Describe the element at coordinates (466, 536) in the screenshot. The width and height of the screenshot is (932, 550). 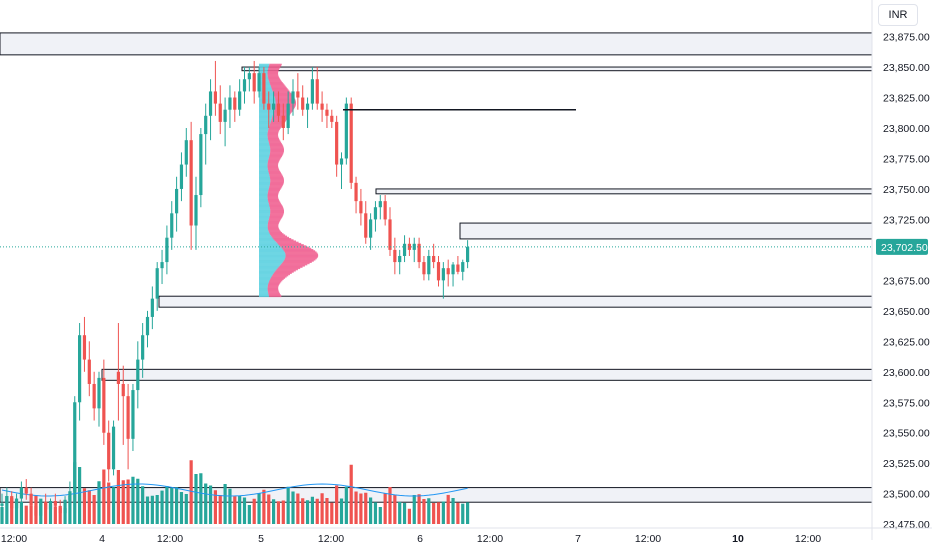
I see `x-axis: 12:00 4 12:00 5 12:00 6 12:00 7 12:00 10 12:00` at that location.